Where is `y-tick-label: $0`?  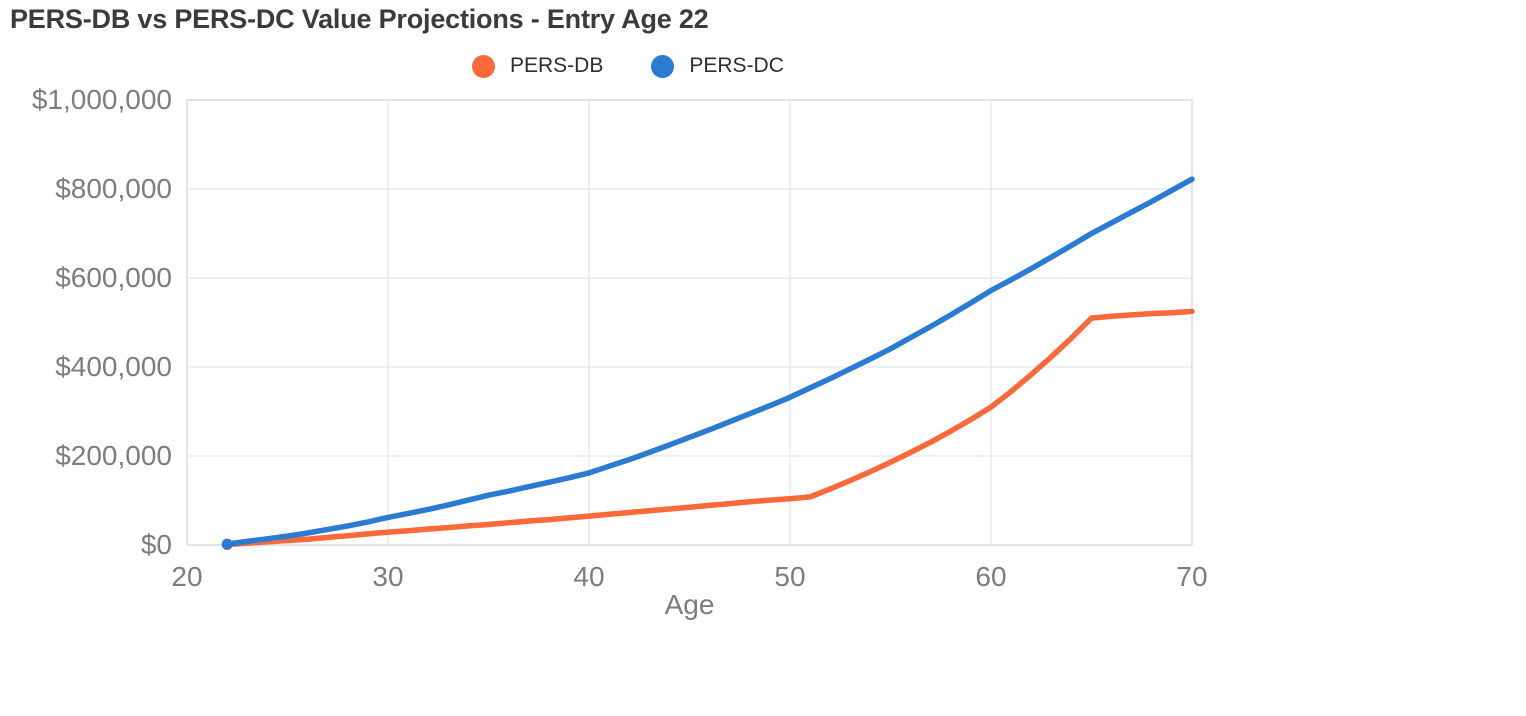 y-tick-label: $0 is located at coordinates (156, 544).